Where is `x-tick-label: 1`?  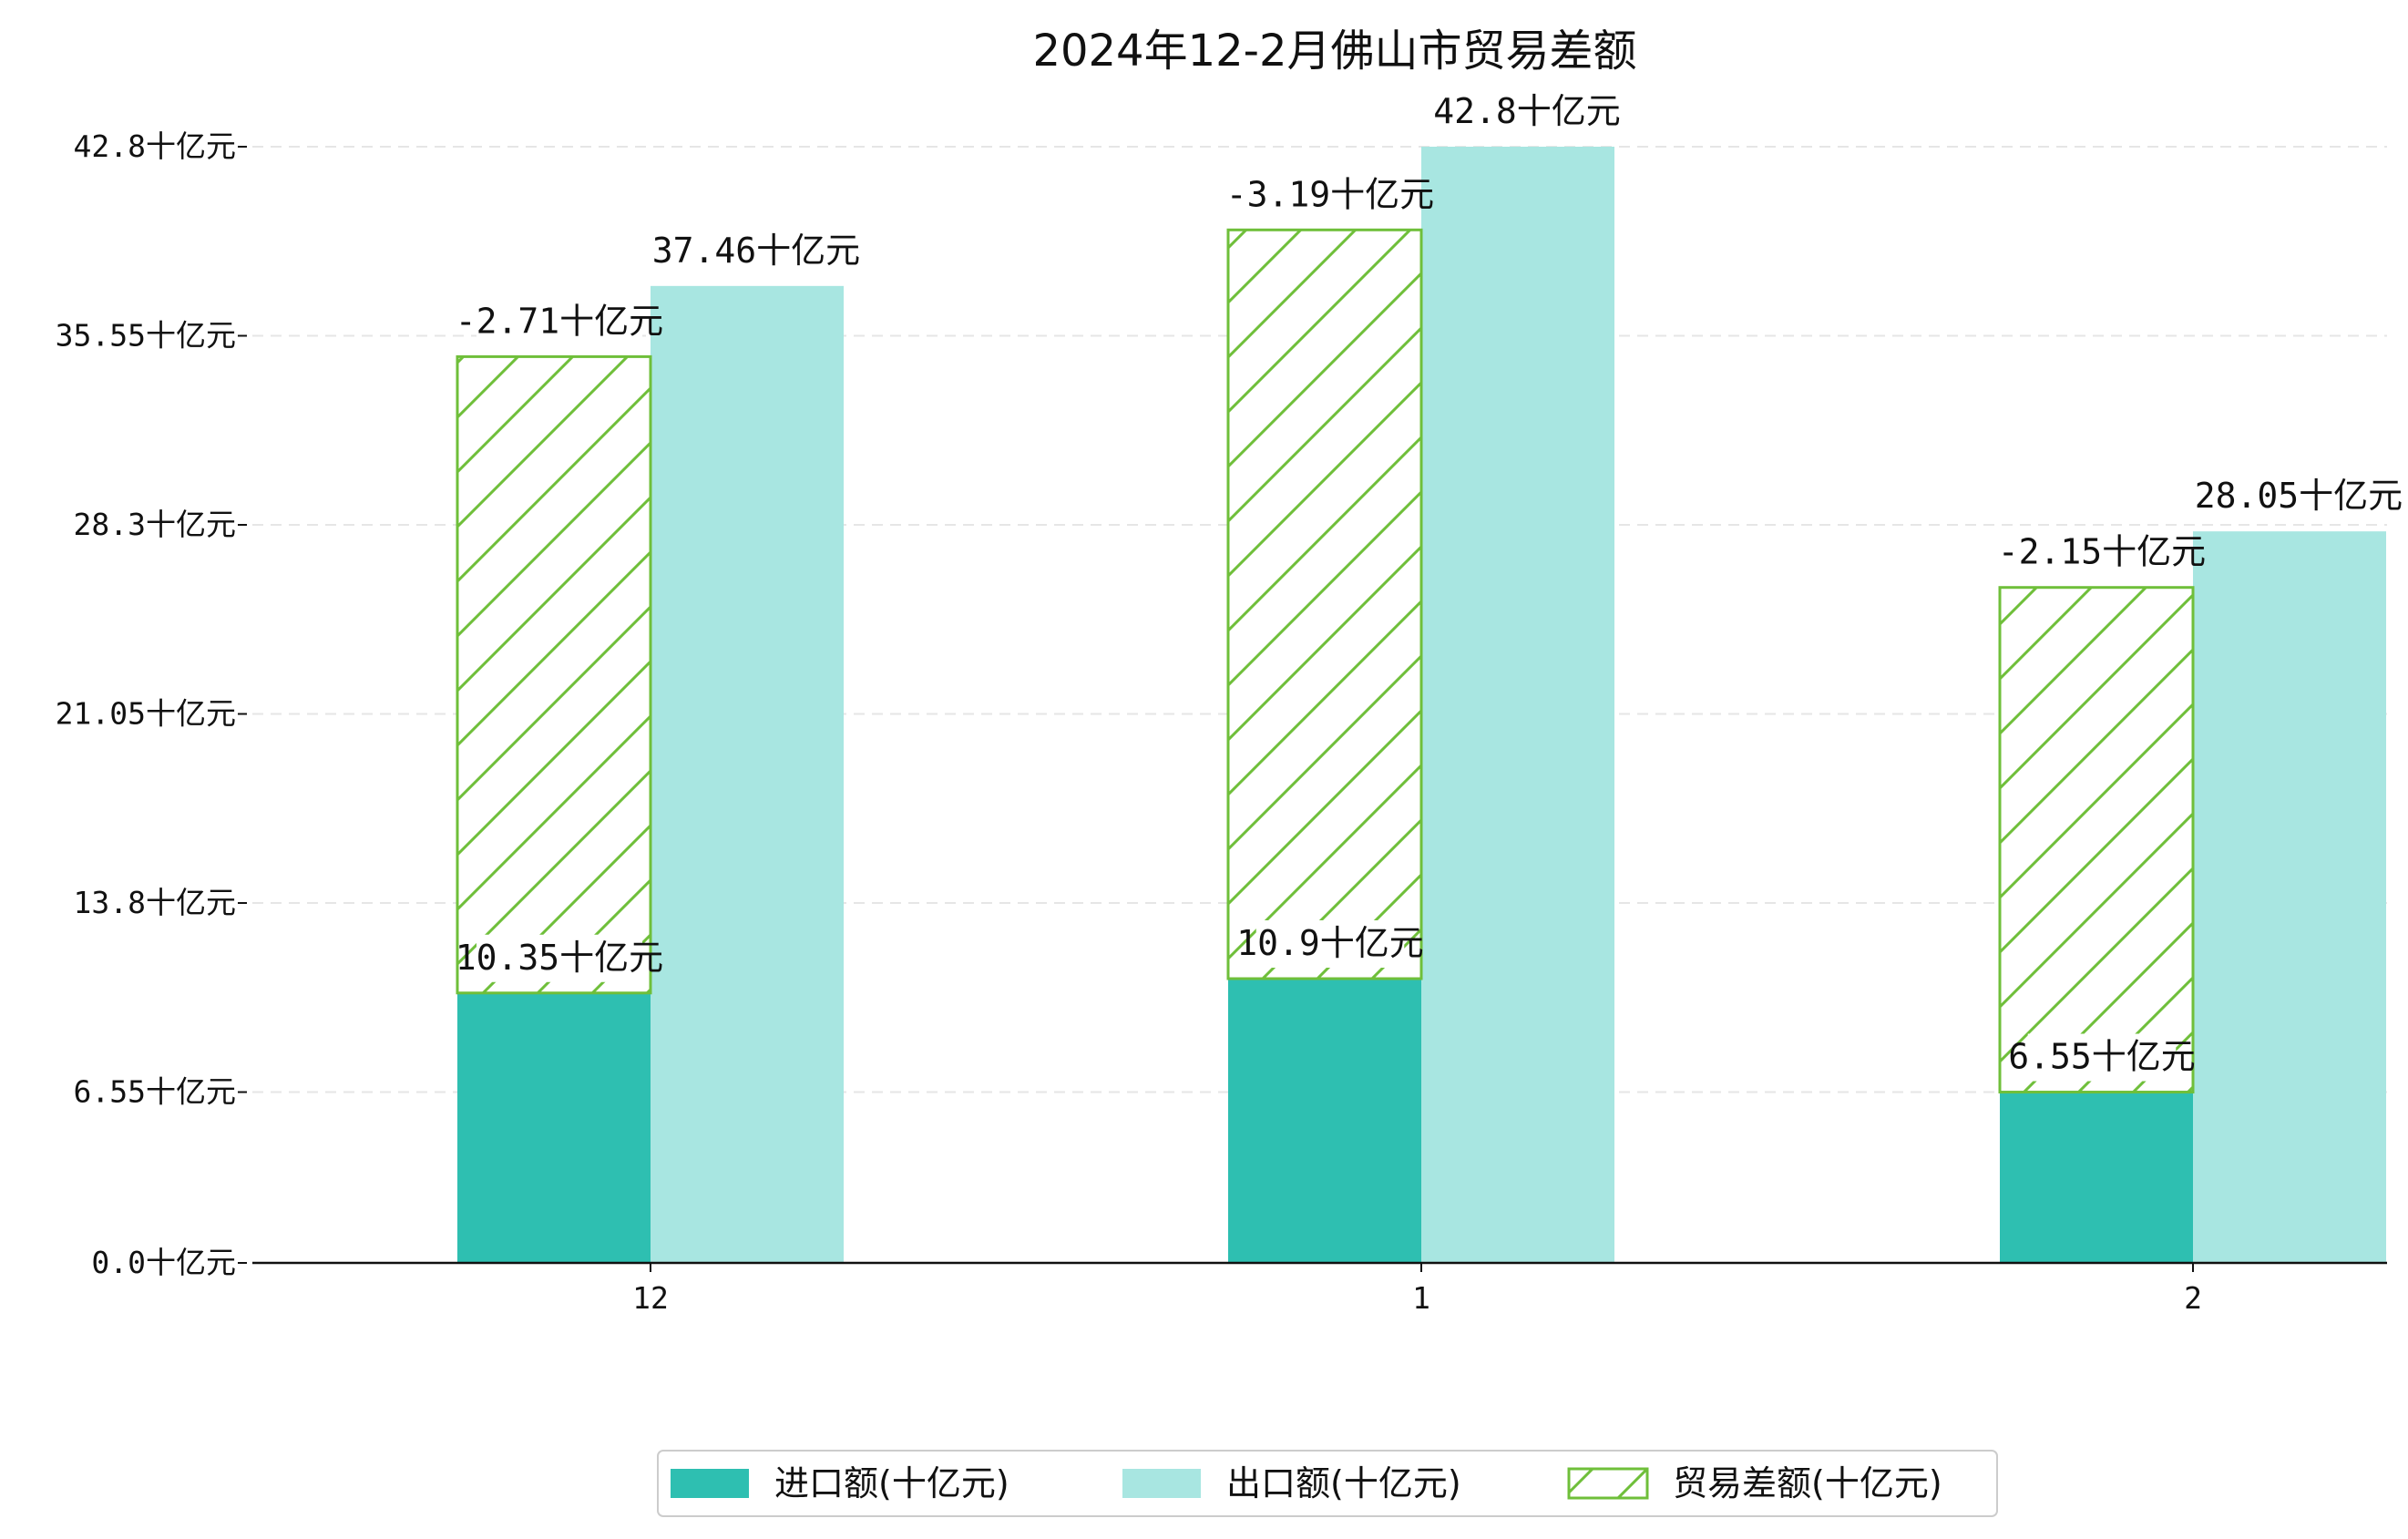 x-tick-label: 1 is located at coordinates (1421, 1298).